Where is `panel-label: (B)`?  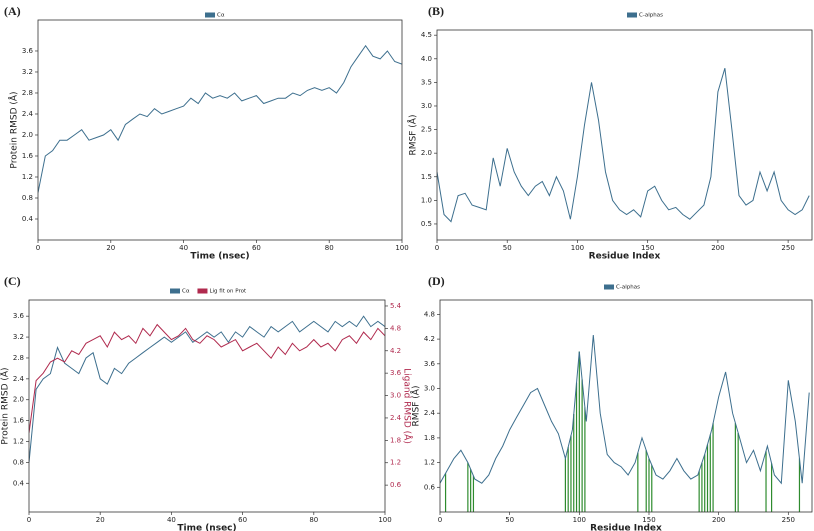
panel-label: (B) is located at coordinates (436, 11).